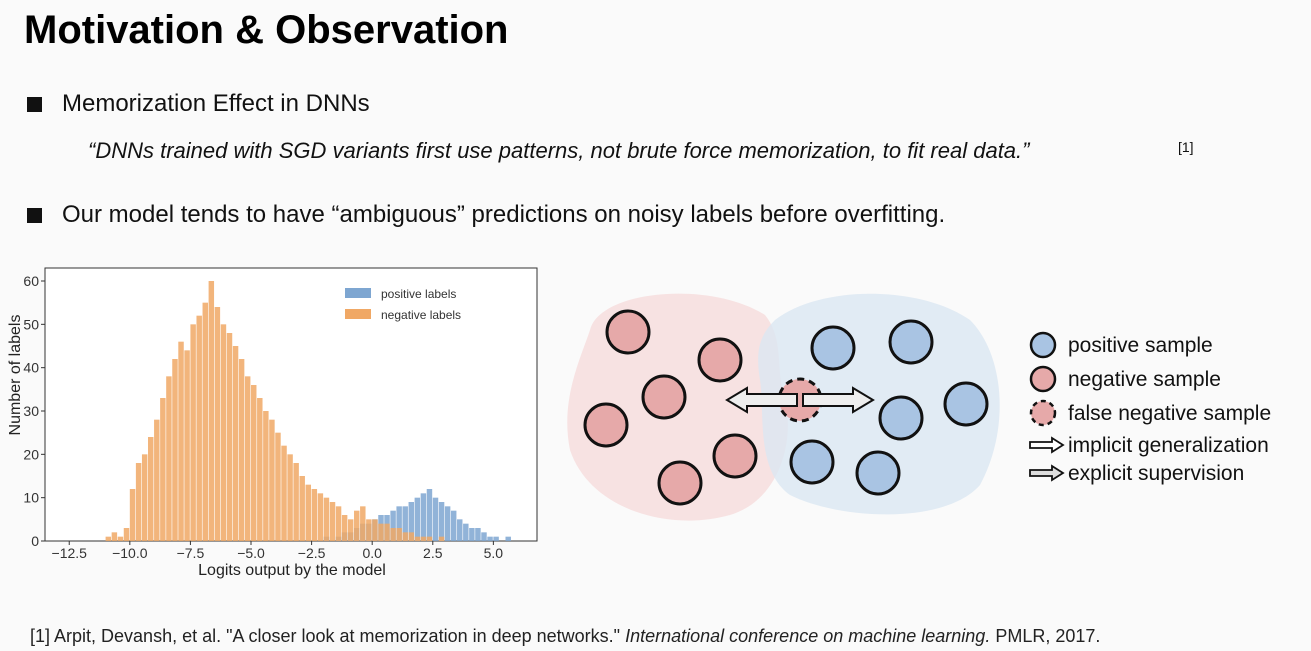 This screenshot has width=1311, height=651. What do you see at coordinates (251, 553) in the screenshot?
I see `x-tick-label: −5.0` at bounding box center [251, 553].